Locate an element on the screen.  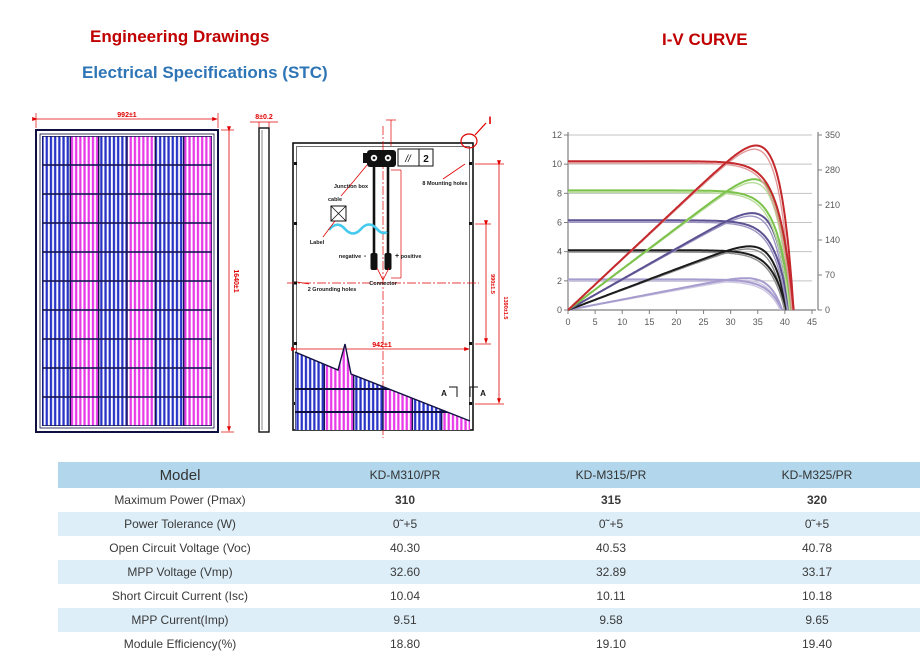
cutaway-break-line is located at coordinates (382, 382).